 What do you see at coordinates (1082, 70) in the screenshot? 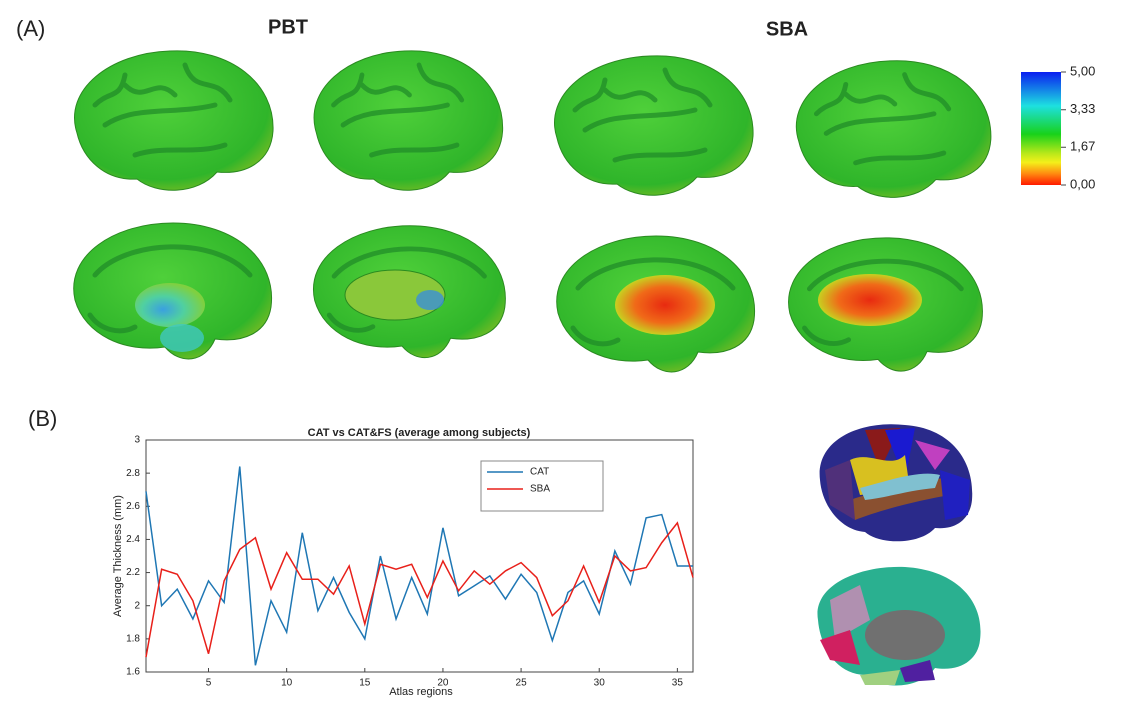
I see `colorbar-tick-label: 5,00` at bounding box center [1082, 70].